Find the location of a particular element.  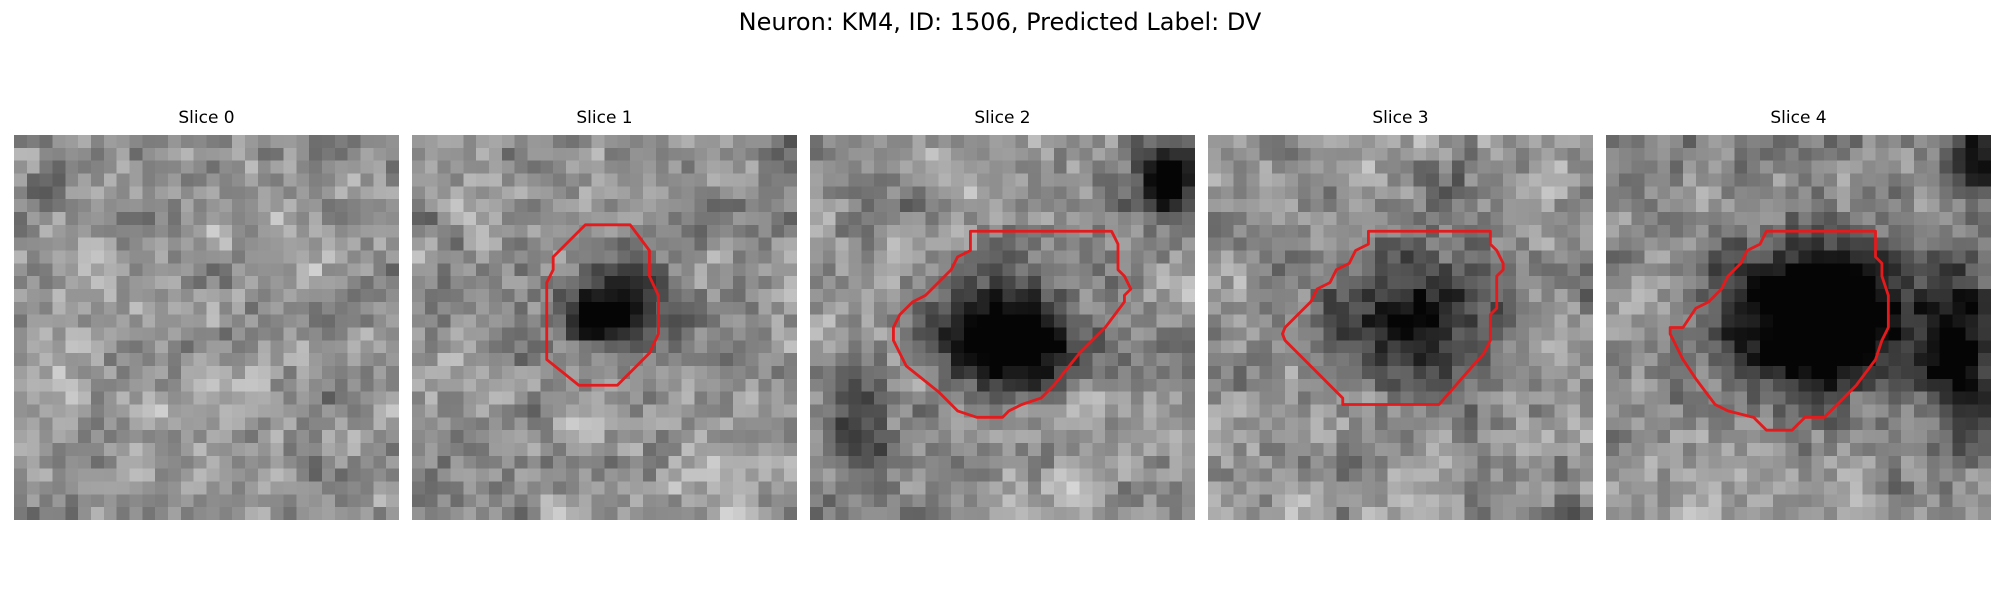

slice-title: Slice 3 is located at coordinates (1400, 118).